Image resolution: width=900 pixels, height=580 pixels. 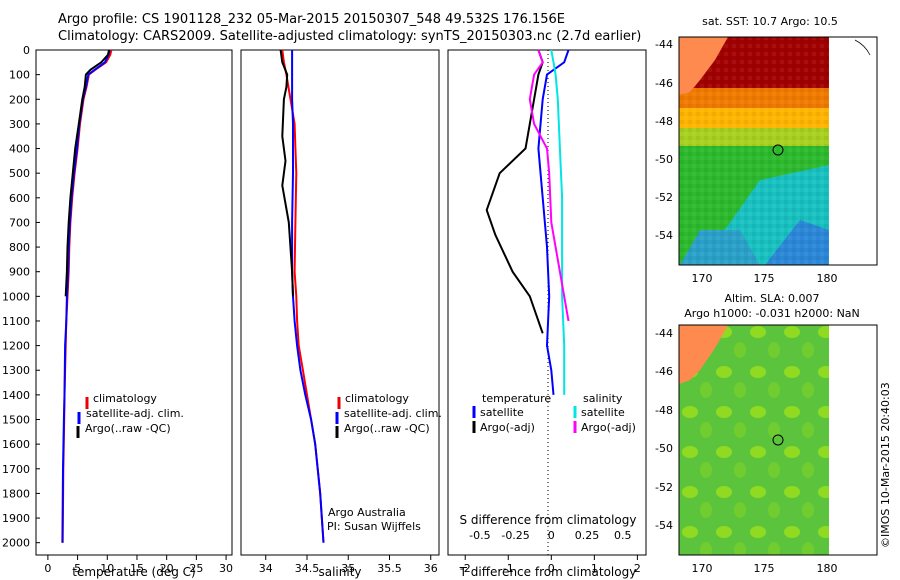 What do you see at coordinates (19, 247) in the screenshot?
I see `y-tick-label: 800` at bounding box center [19, 247].